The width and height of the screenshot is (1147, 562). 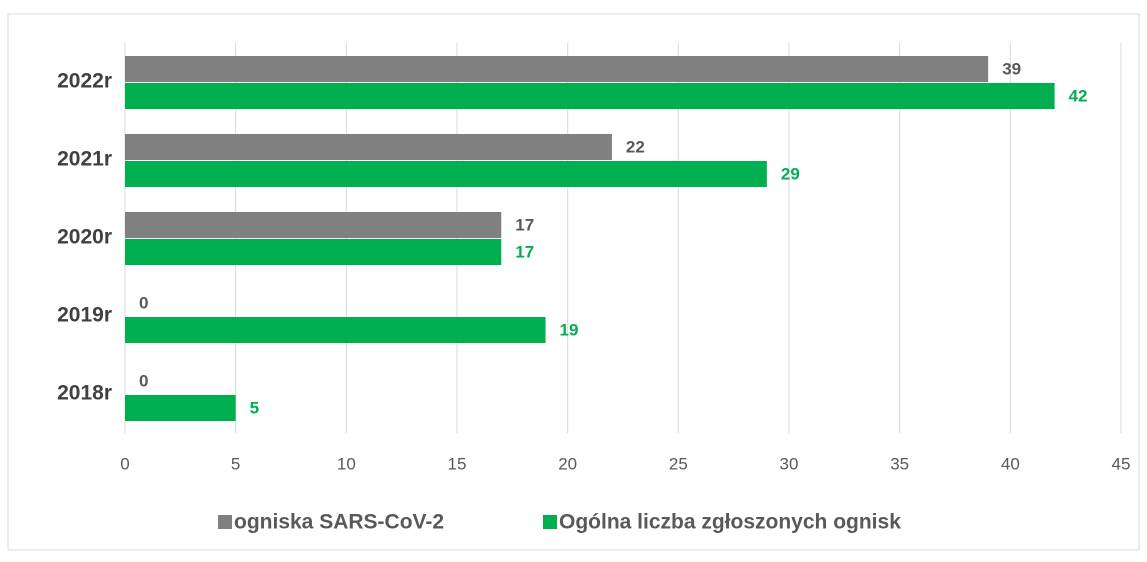 What do you see at coordinates (1010, 463) in the screenshot?
I see `x-tick-label: 40` at bounding box center [1010, 463].